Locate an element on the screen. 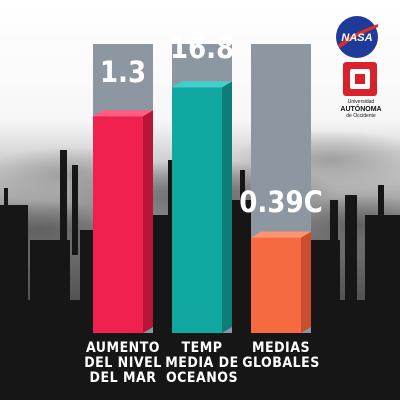  uao-logo-line3: de Occidente is located at coordinates (361, 116).